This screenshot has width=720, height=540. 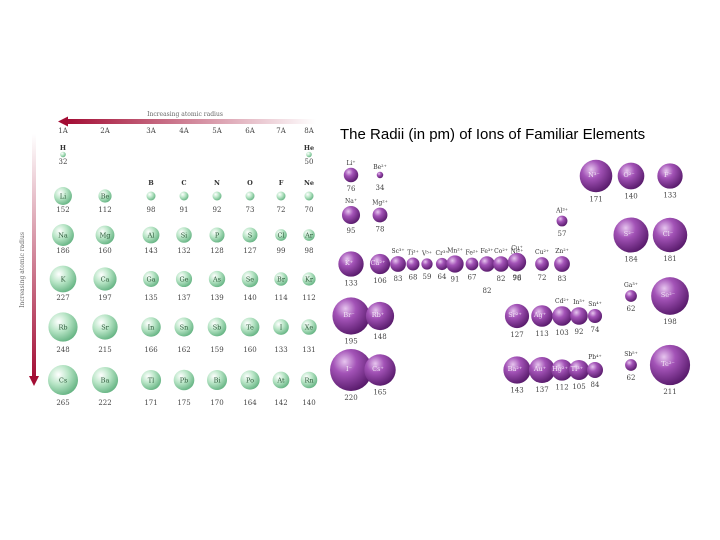 I want to click on ion-radius: 112, so click(x=561, y=388).